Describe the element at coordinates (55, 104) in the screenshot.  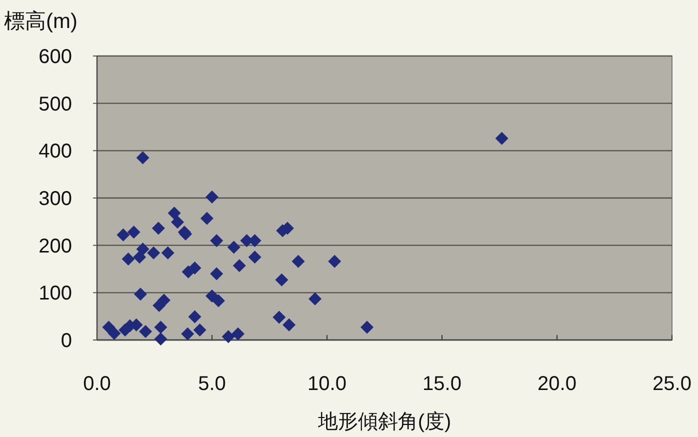
I see `y-tick-label: 500` at that location.